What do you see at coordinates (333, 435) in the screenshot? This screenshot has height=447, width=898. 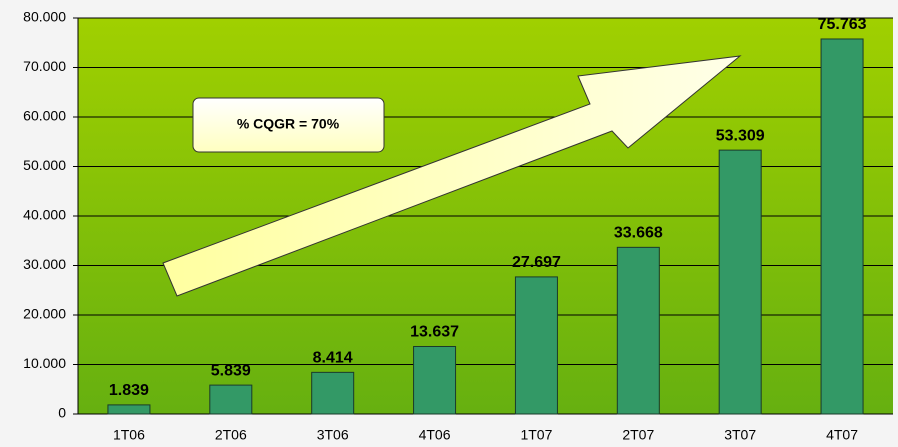 I see `x-tick-label: 3T06` at bounding box center [333, 435].